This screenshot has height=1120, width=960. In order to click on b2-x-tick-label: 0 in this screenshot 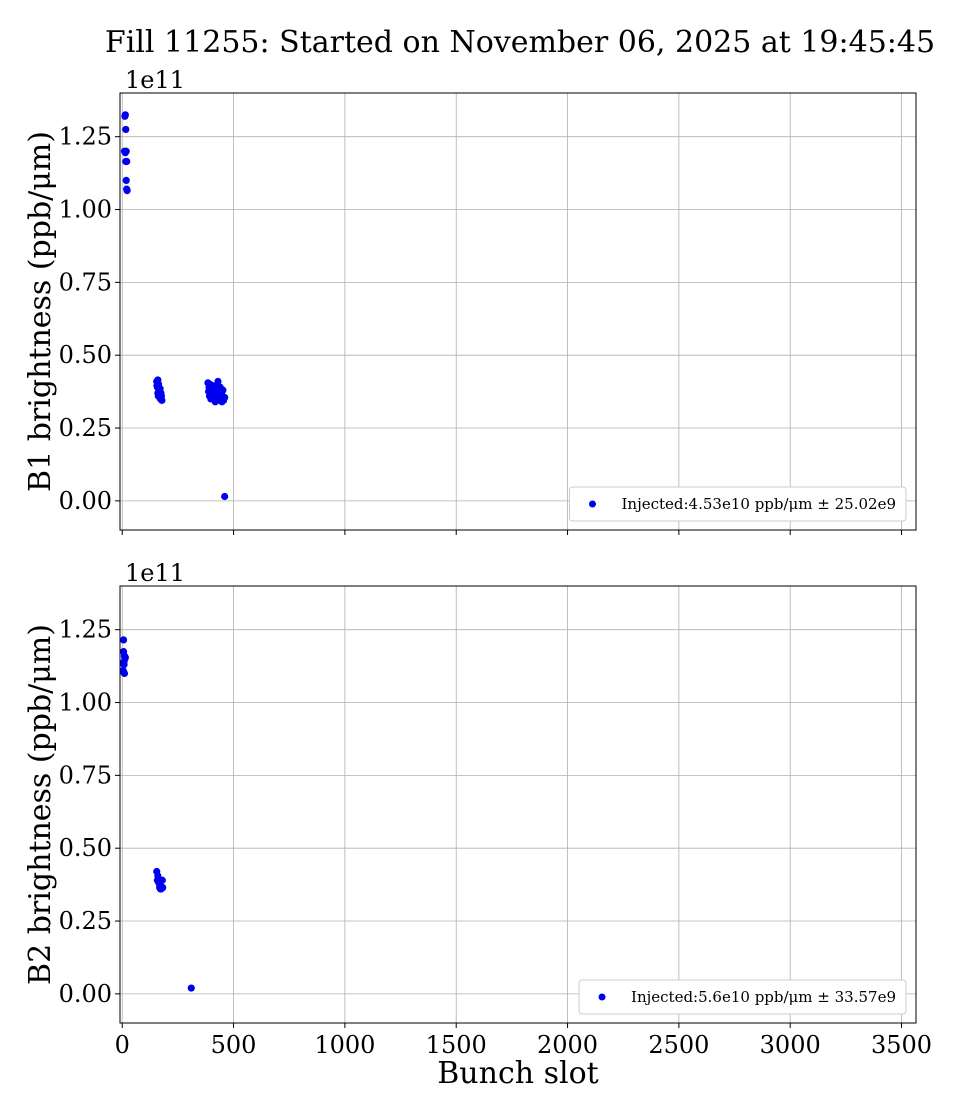, I will do `click(122, 1045)`.